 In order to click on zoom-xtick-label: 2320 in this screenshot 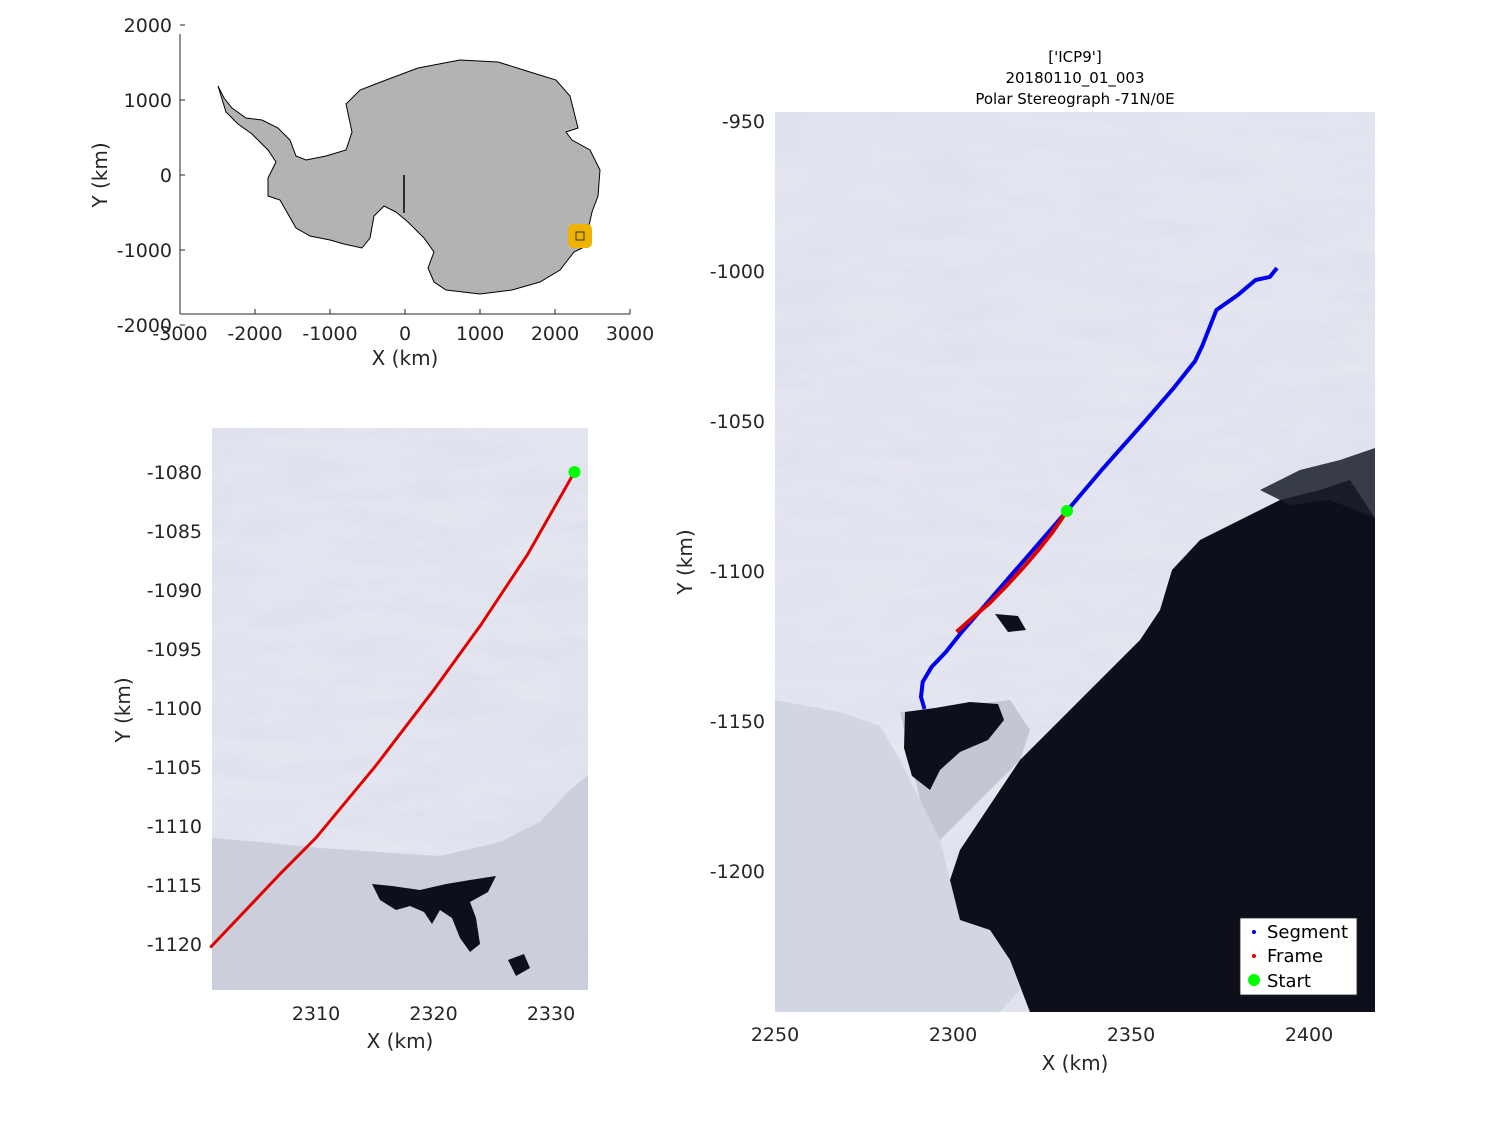, I will do `click(433, 1014)`.